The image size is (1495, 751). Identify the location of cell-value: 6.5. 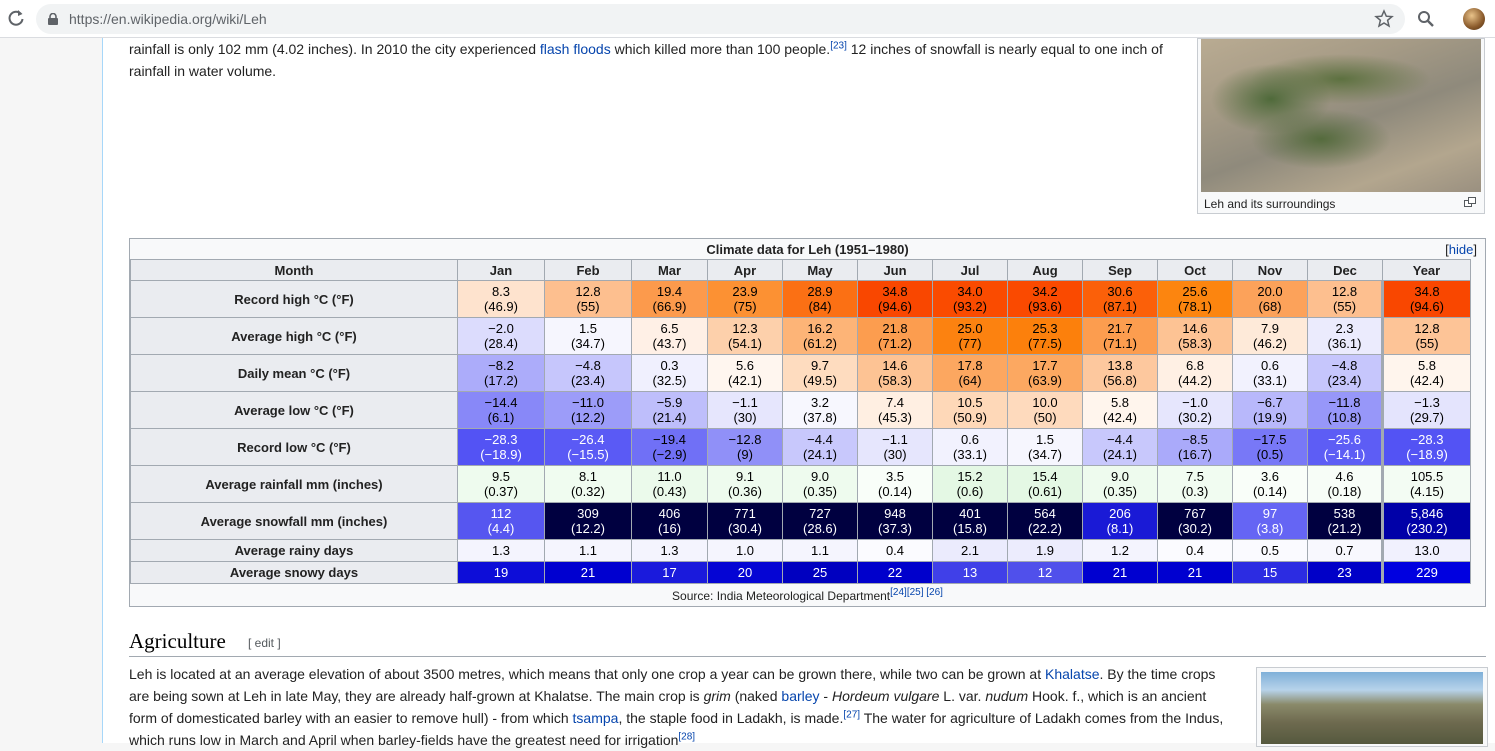
(669, 328).